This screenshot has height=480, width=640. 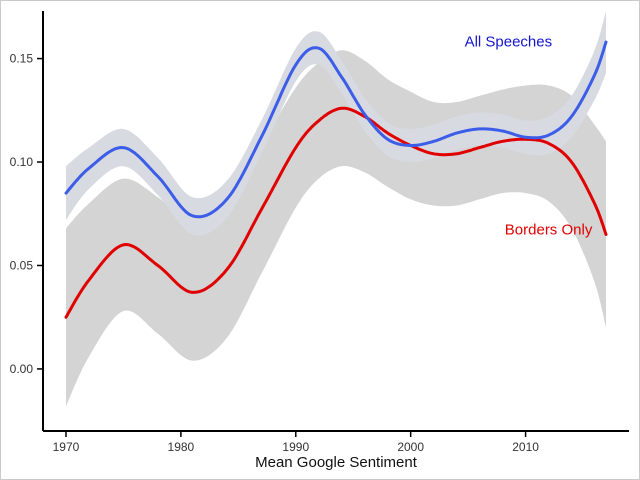 I want to click on x-tick-label: 1970, so click(x=66, y=447).